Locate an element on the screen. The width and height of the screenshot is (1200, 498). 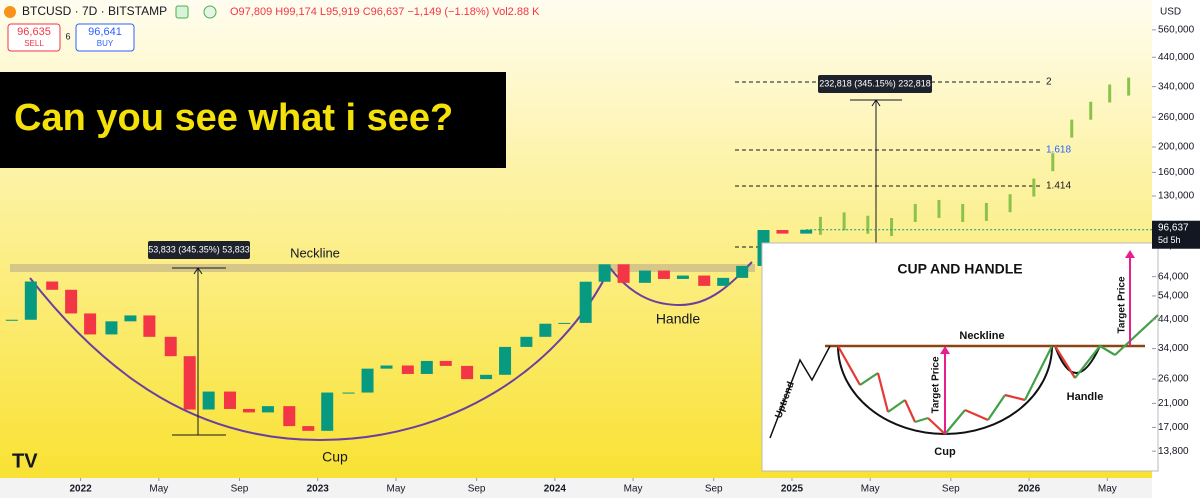
x-tick-label: 2022 is located at coordinates (80, 489).